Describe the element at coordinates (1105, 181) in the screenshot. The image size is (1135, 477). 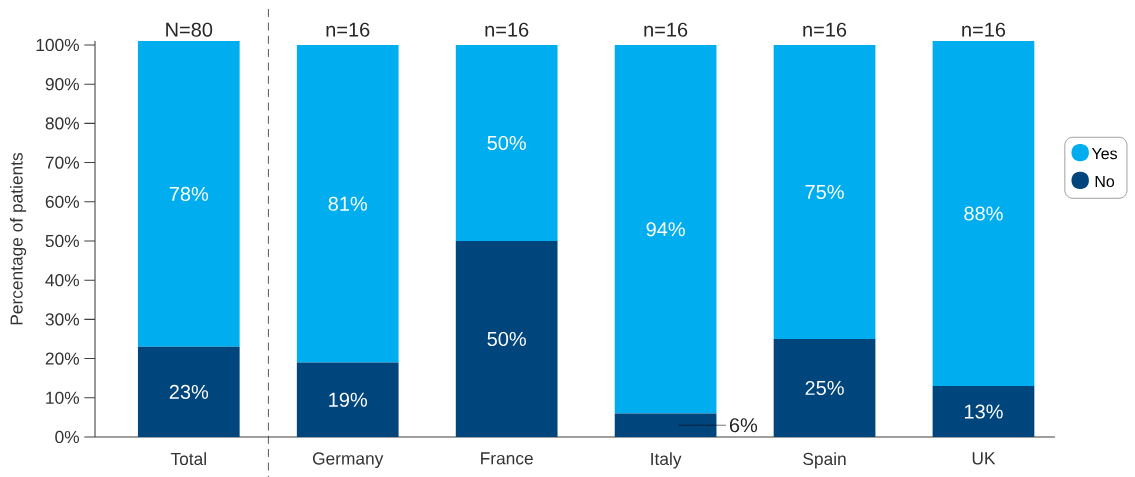
I see `legend-label: No` at that location.